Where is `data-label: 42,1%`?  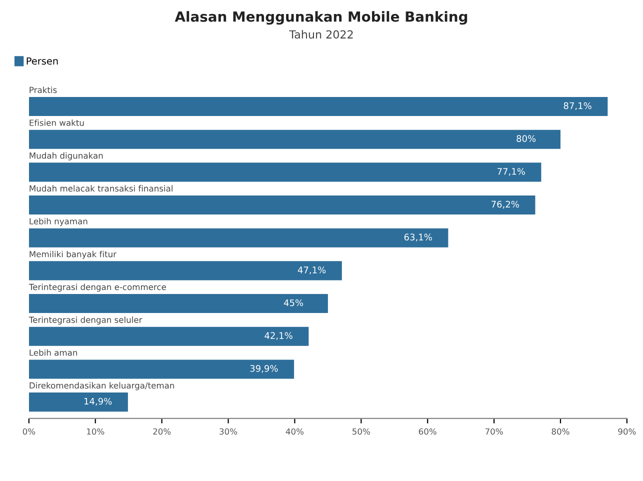
data-label: 42,1% is located at coordinates (278, 336).